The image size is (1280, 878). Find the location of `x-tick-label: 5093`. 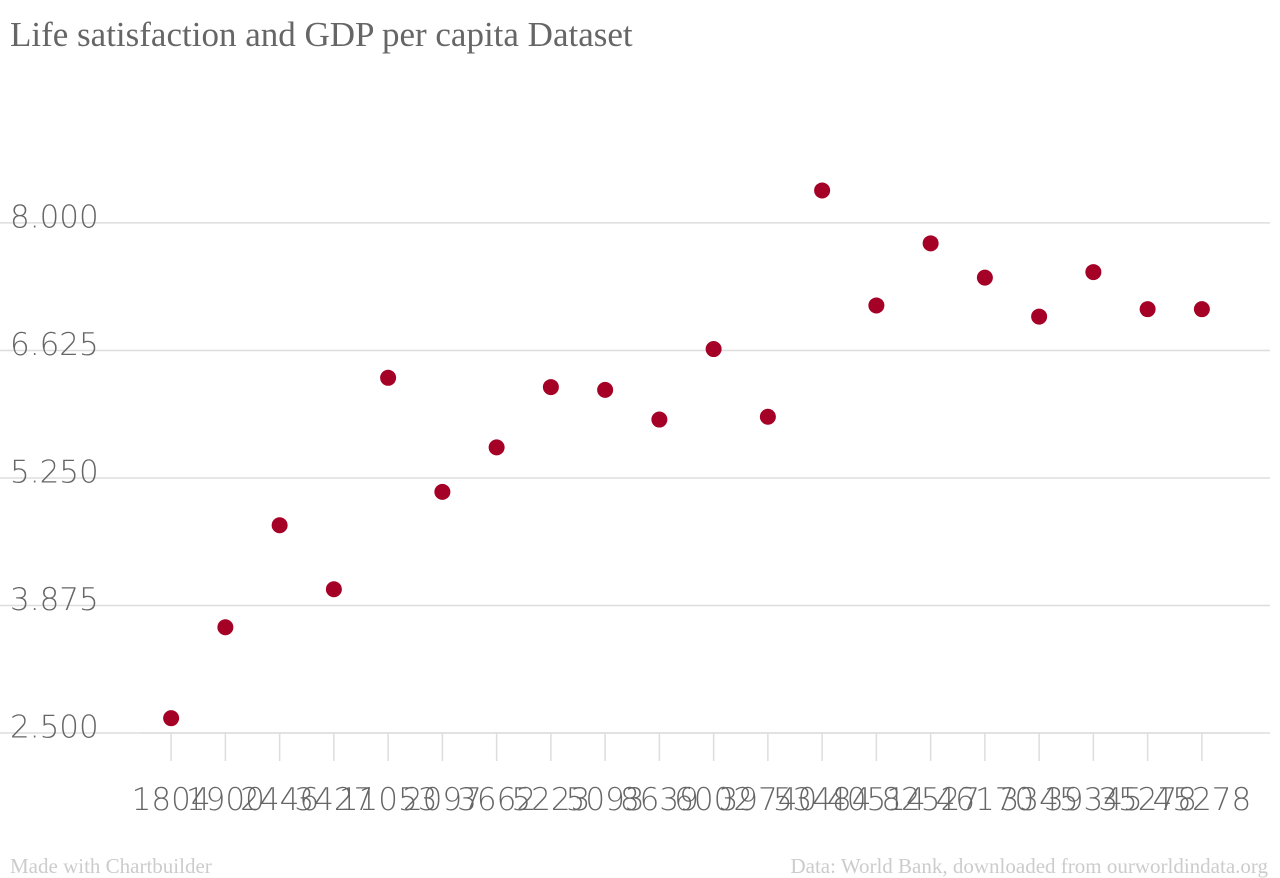

x-tick-label: 5093 is located at coordinates (605, 800).